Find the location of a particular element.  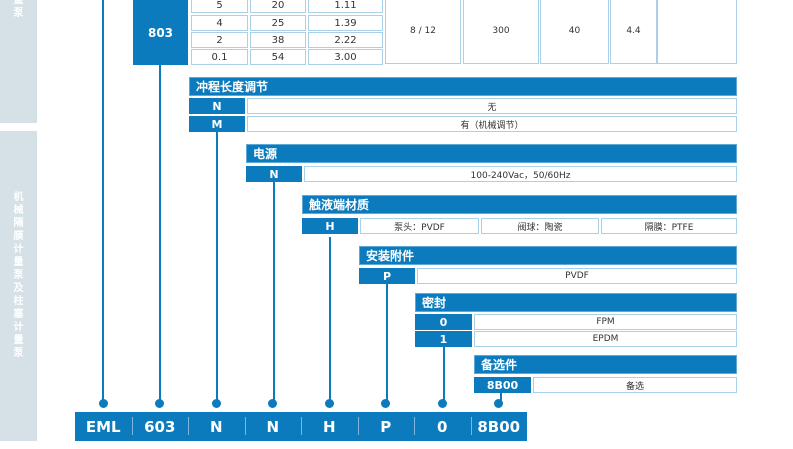

section-header-power: 电源 is located at coordinates (491, 153).